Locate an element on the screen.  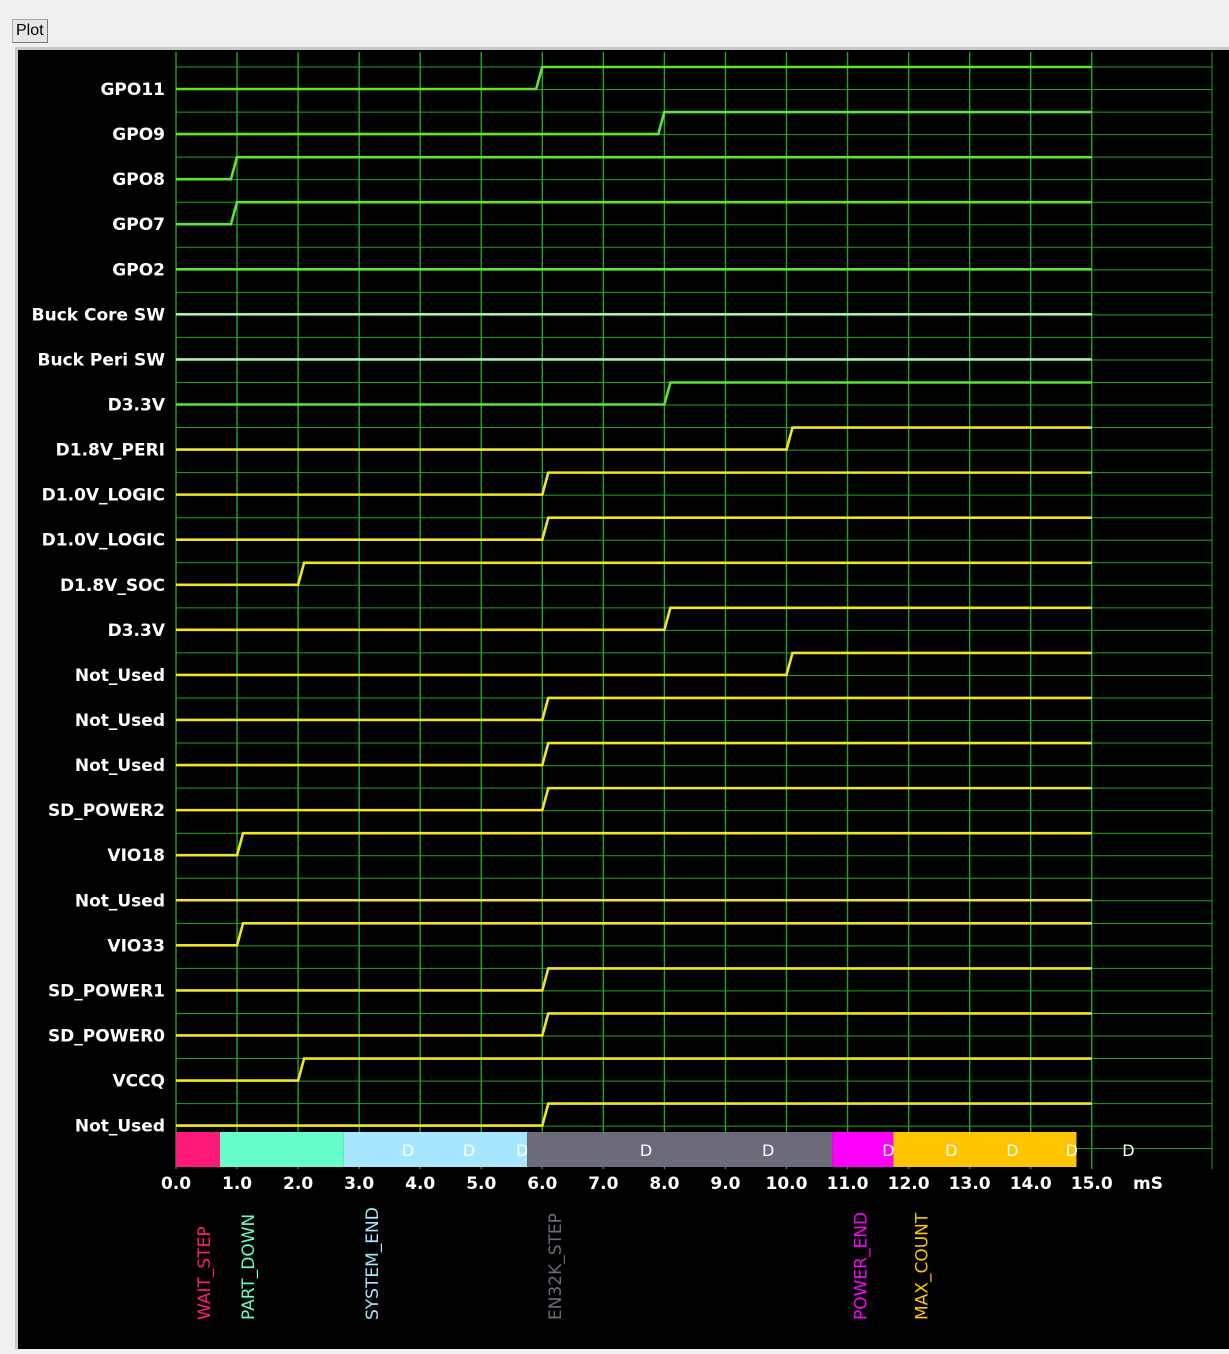
signal-label: Buck Peri SW is located at coordinates (102, 360).